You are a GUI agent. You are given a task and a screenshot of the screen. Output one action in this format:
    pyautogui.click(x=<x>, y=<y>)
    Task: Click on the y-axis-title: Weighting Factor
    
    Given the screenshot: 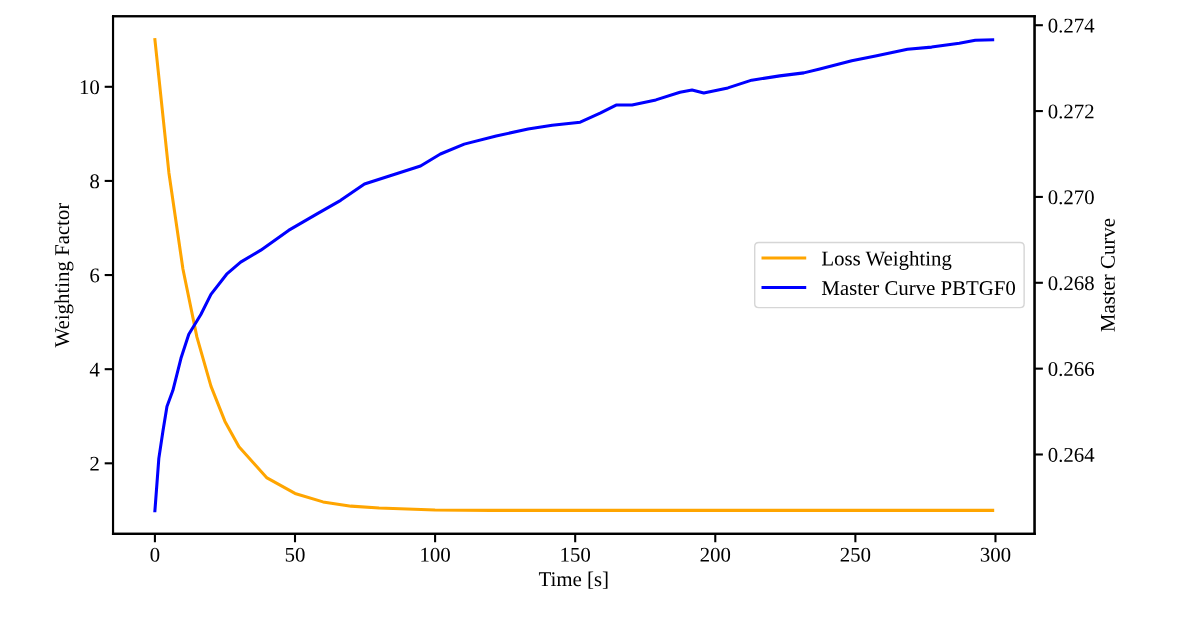 What is the action you would take?
    pyautogui.click(x=64, y=275)
    